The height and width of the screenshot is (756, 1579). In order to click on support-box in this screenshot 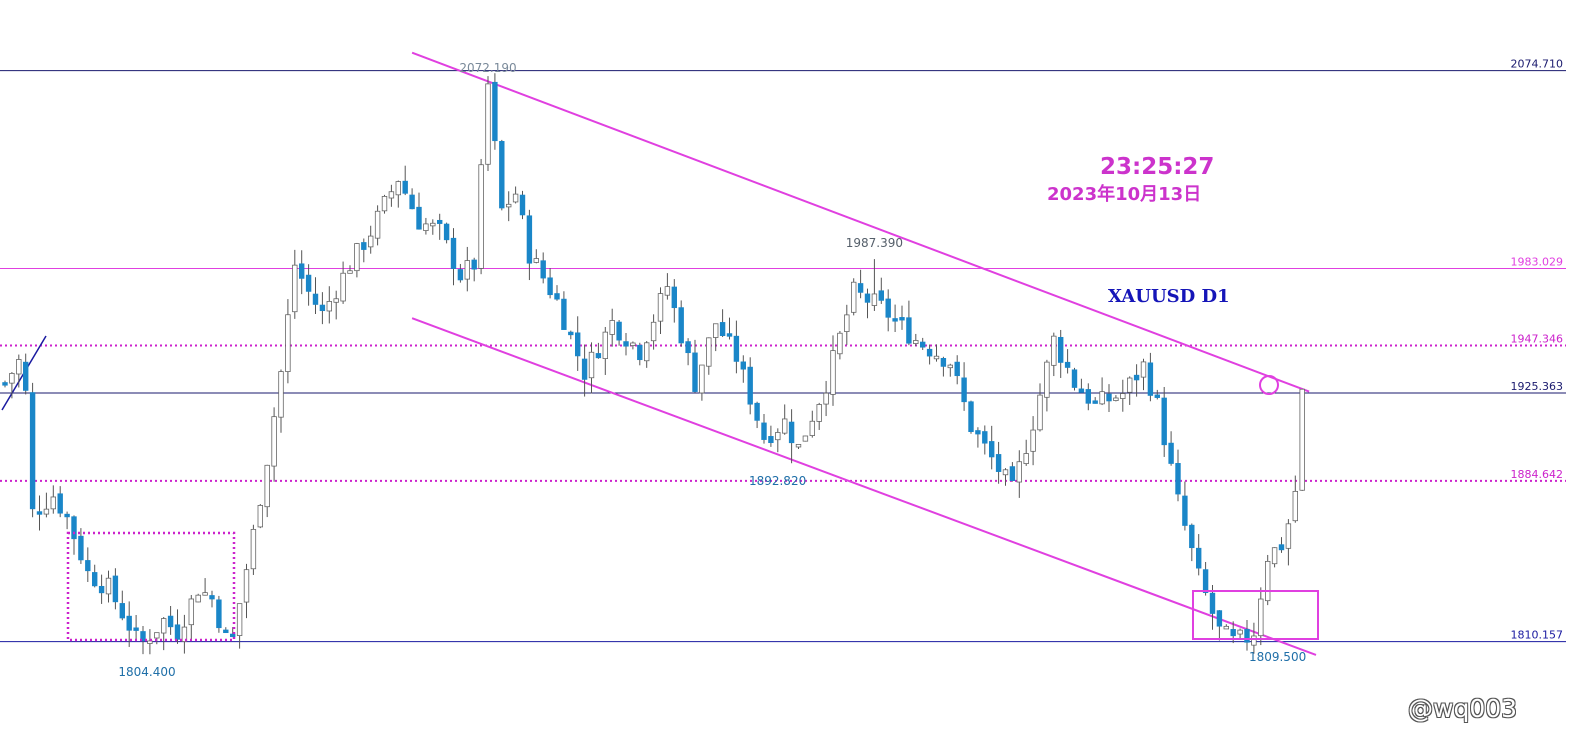, I will do `click(1255, 615)`.